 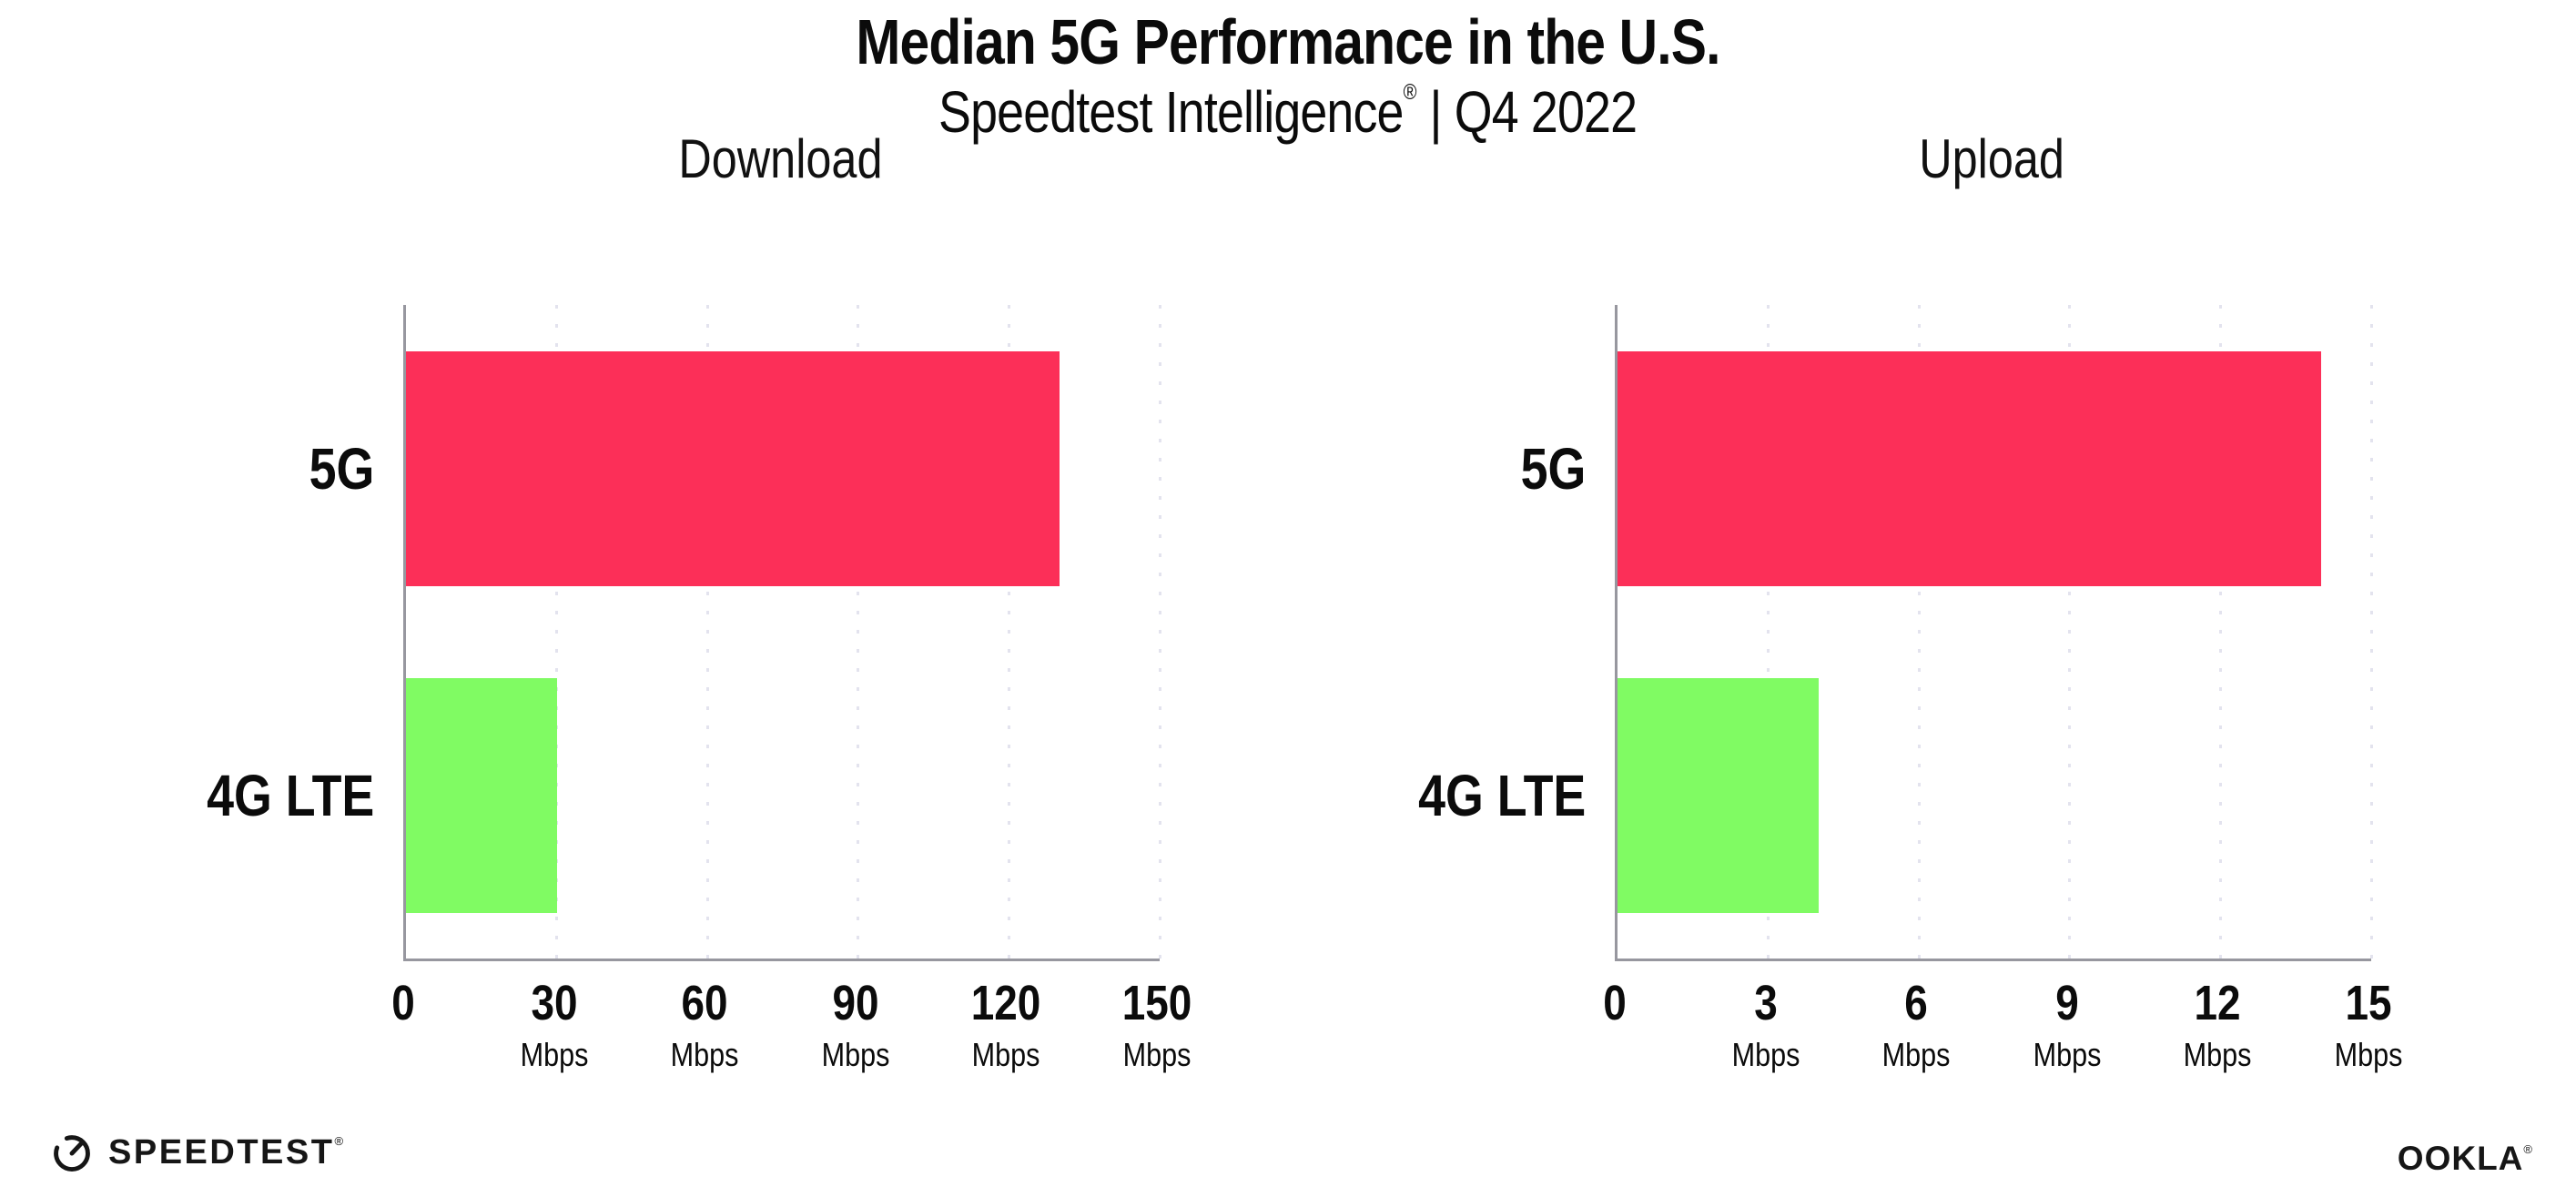 What do you see at coordinates (1765, 1003) in the screenshot?
I see `x-tick-value: 3` at bounding box center [1765, 1003].